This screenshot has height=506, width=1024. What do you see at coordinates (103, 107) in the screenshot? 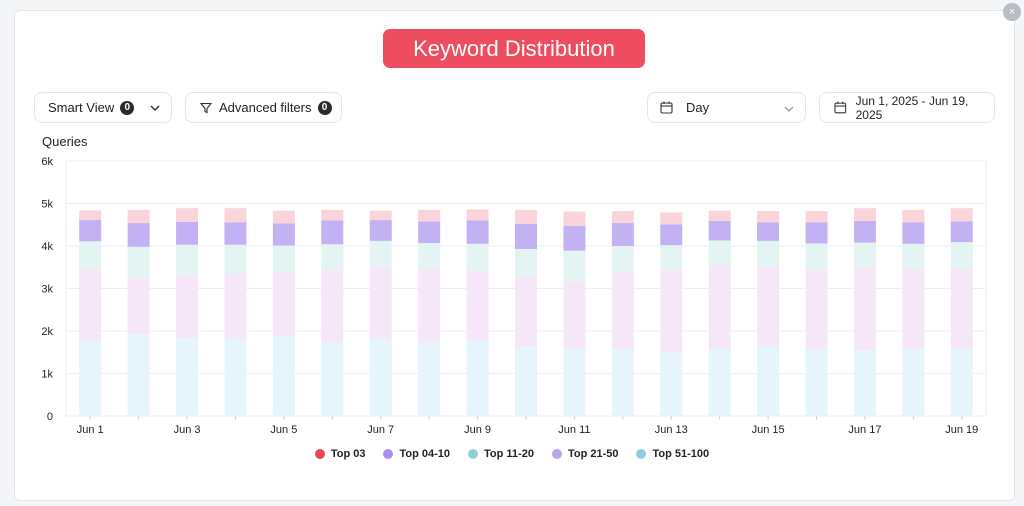
I see `smart-view-dropdown: Smart View 0` at bounding box center [103, 107].